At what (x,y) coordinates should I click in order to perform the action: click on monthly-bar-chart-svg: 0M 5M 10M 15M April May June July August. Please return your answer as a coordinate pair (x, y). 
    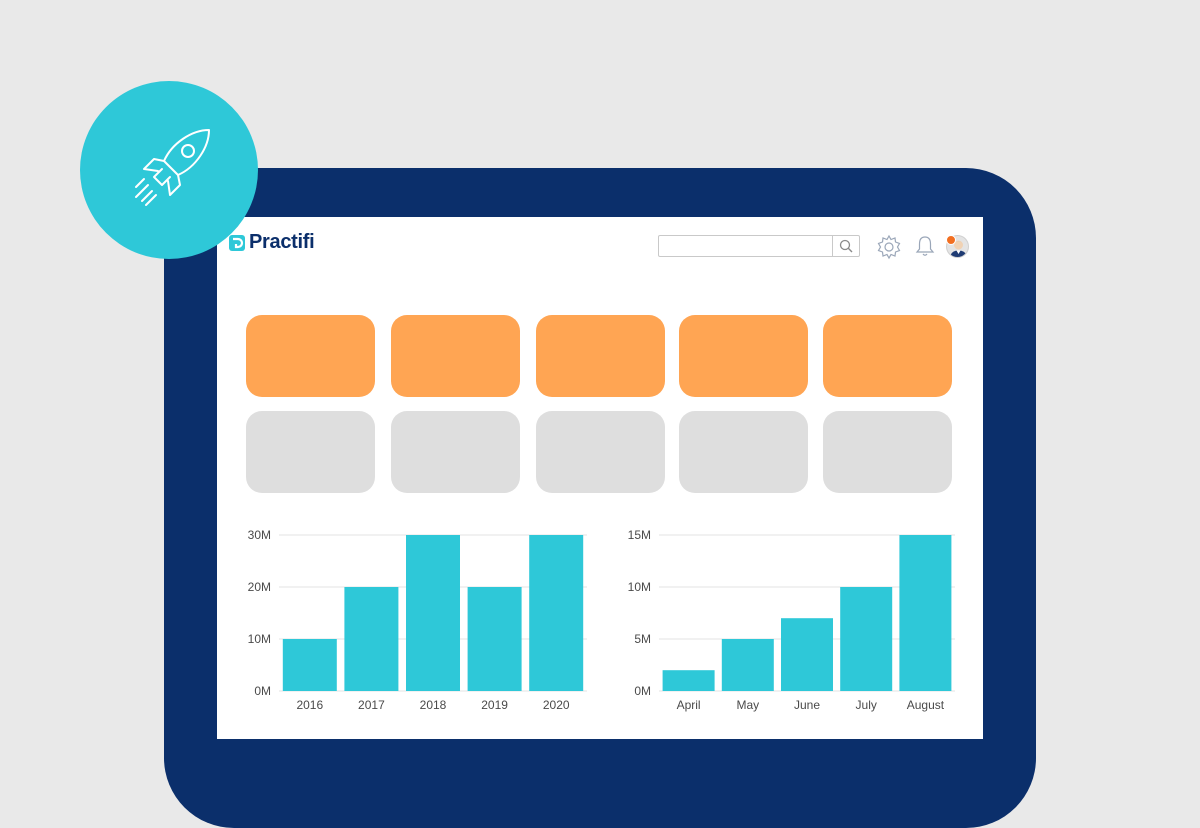
    Looking at the image, I should click on (791, 620).